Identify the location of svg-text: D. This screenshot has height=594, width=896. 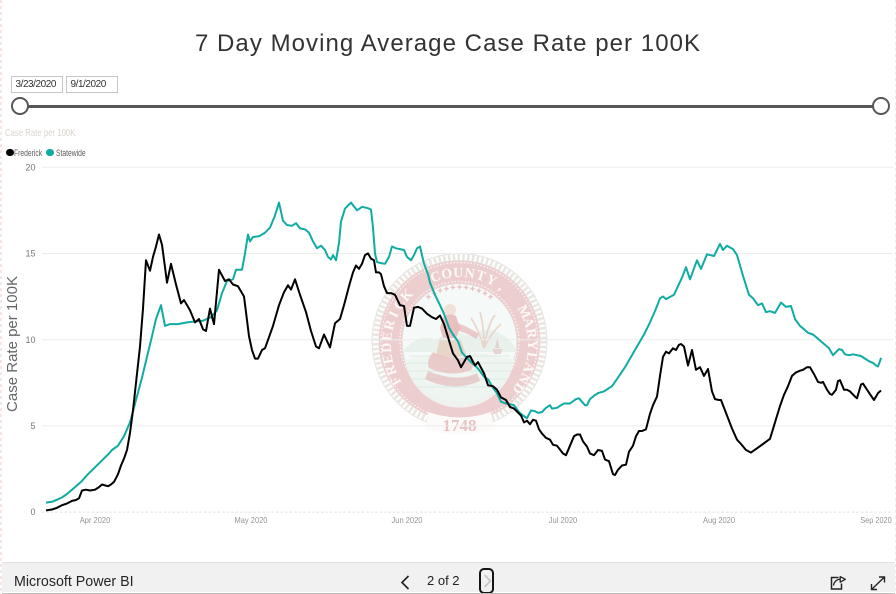
(387, 347).